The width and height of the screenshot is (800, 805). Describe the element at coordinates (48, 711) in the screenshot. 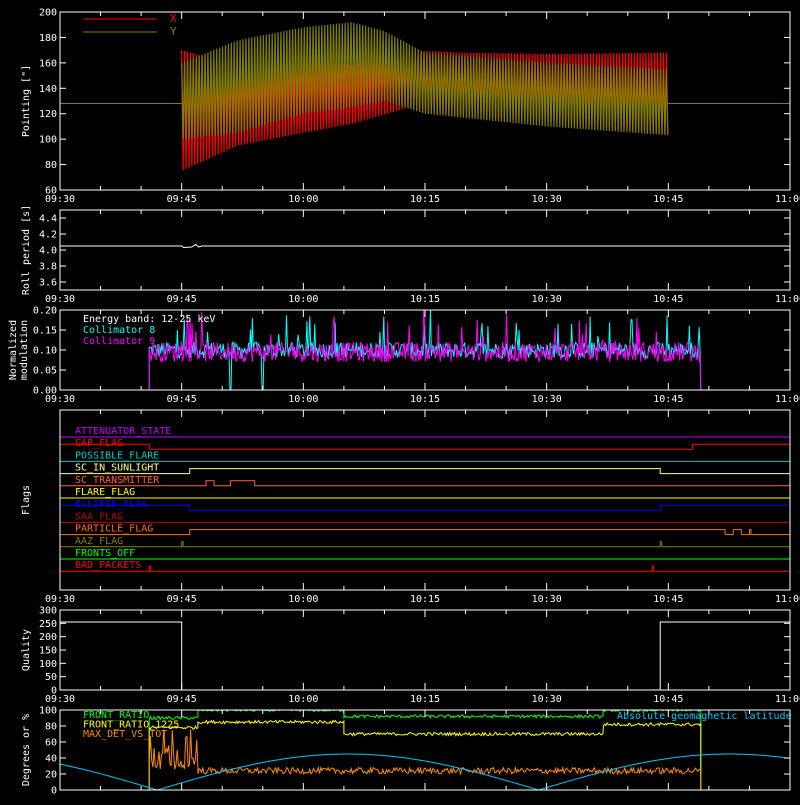

I see `ratios-y-tick-label: 100` at that location.